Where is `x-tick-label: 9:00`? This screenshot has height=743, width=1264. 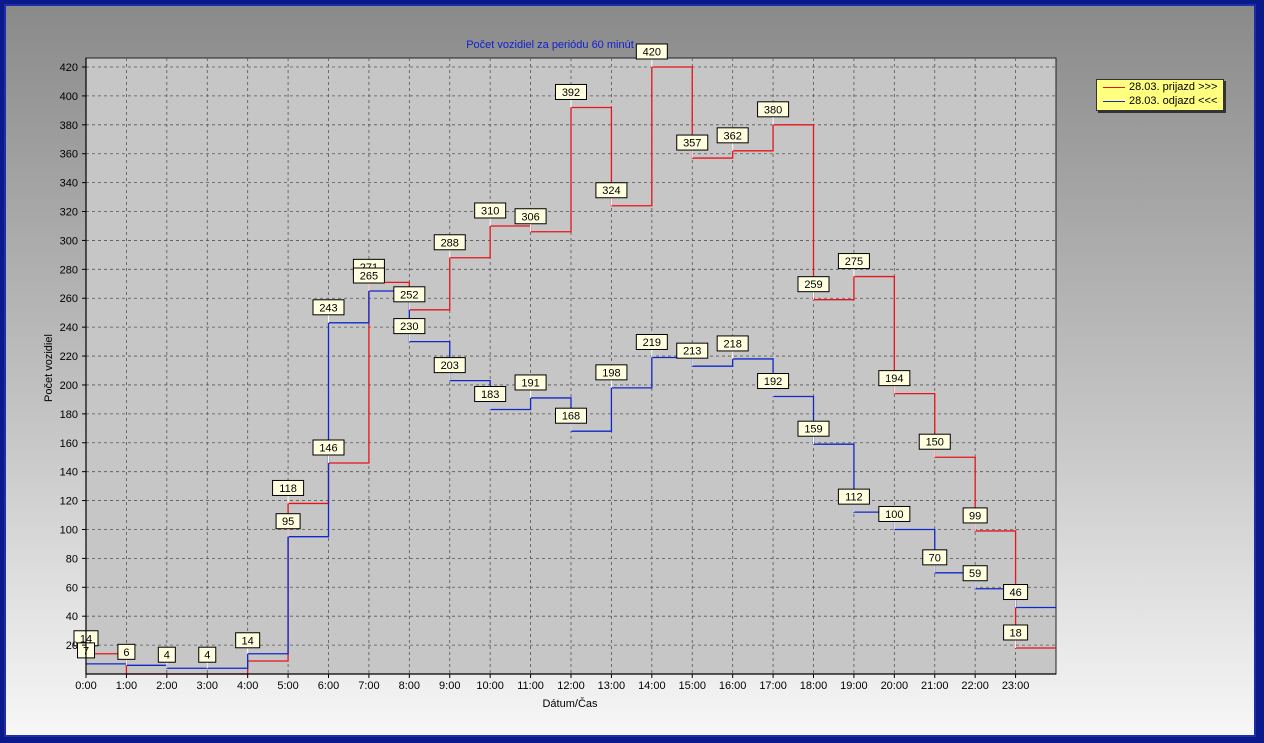 x-tick-label: 9:00 is located at coordinates (449, 686).